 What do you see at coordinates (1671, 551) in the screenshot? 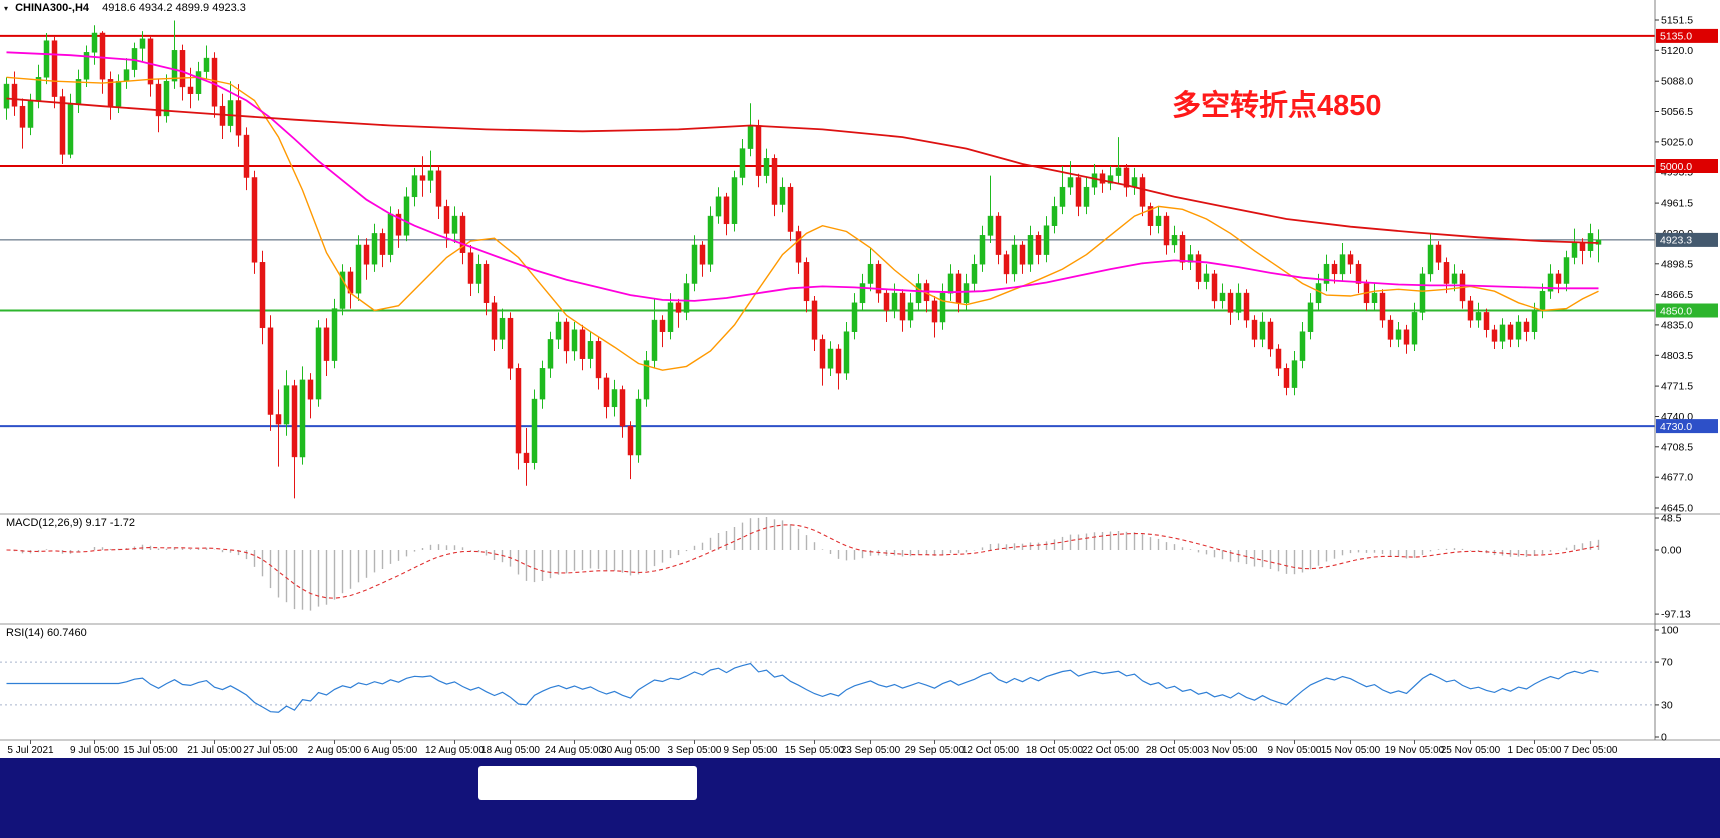
I see `svg-text: 0.00` at bounding box center [1671, 551].